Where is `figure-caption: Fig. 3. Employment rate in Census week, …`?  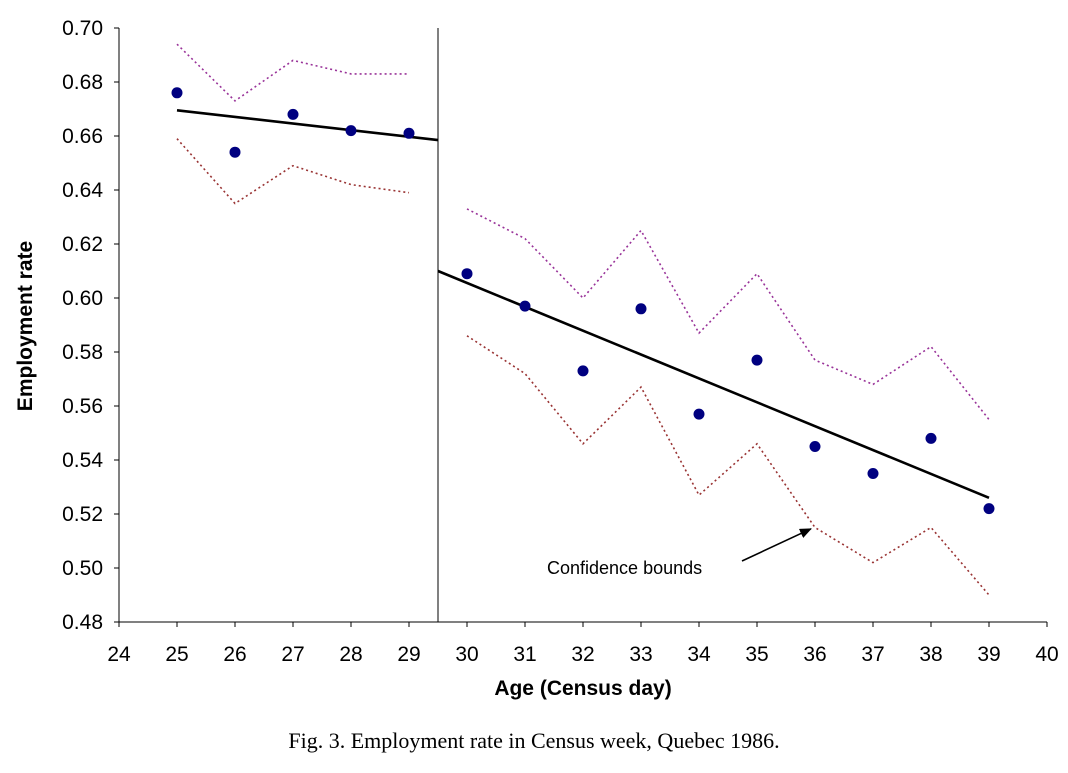 figure-caption: Fig. 3. Employment rate in Census week, … is located at coordinates (534, 740).